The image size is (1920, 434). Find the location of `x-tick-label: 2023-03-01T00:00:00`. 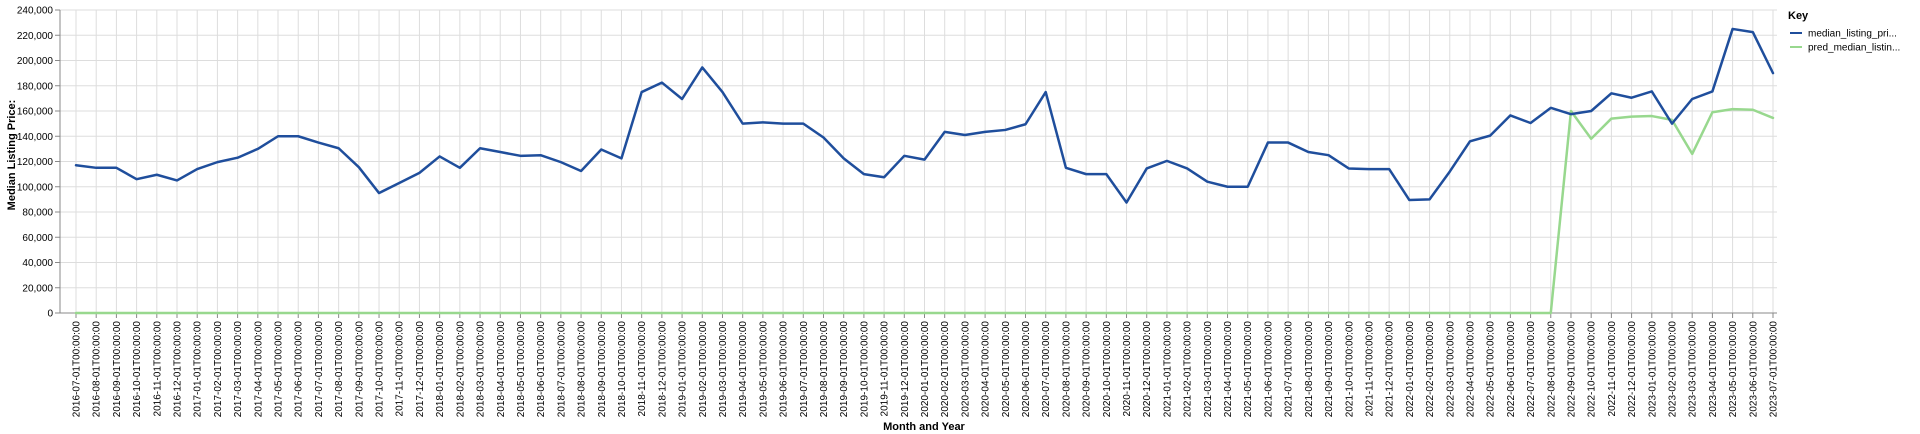

x-tick-label: 2023-03-01T00:00:00 is located at coordinates (1693, 369).